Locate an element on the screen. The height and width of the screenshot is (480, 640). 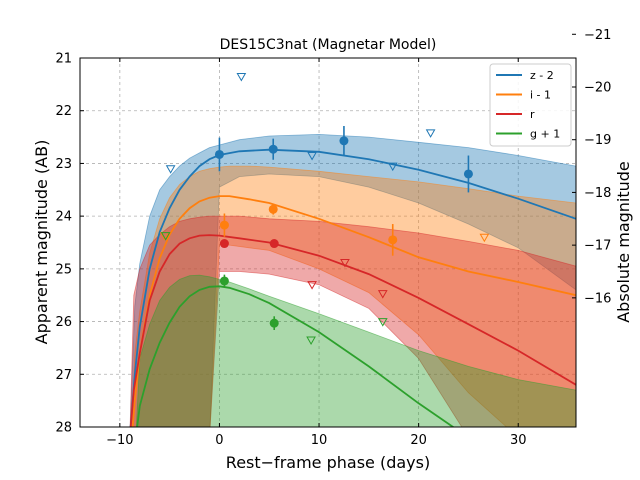
legend: z - 2 i - 1 r g + 1 is located at coordinates (530, 105).